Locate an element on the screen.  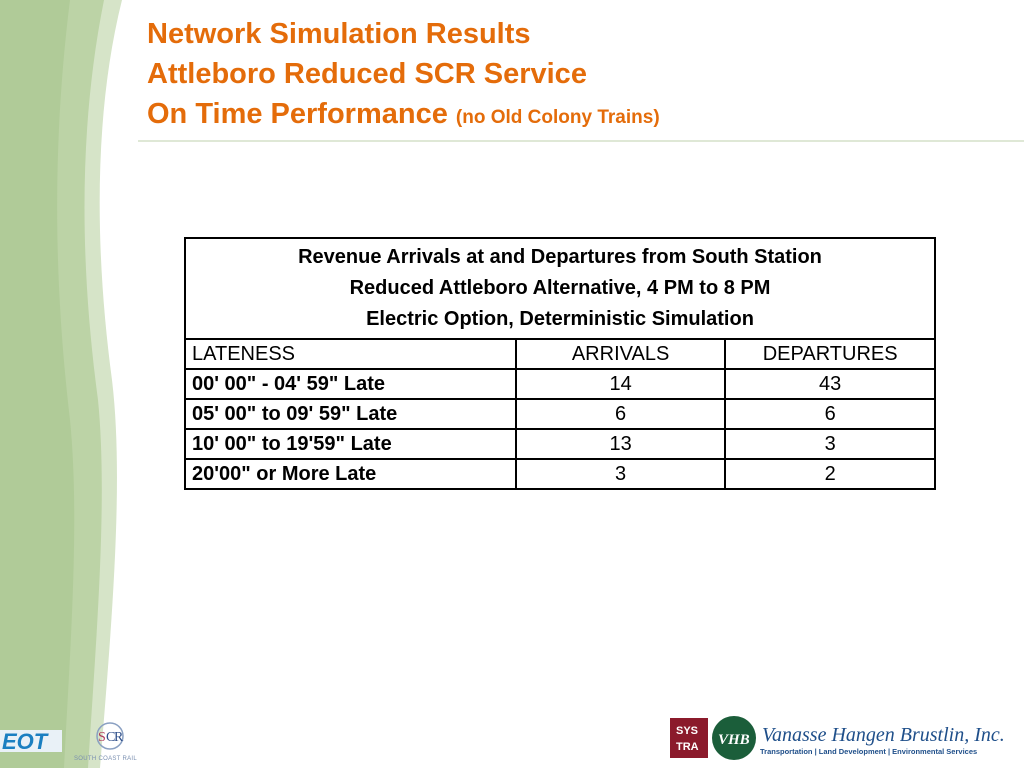
svg-text: TRA is located at coordinates (687, 747).